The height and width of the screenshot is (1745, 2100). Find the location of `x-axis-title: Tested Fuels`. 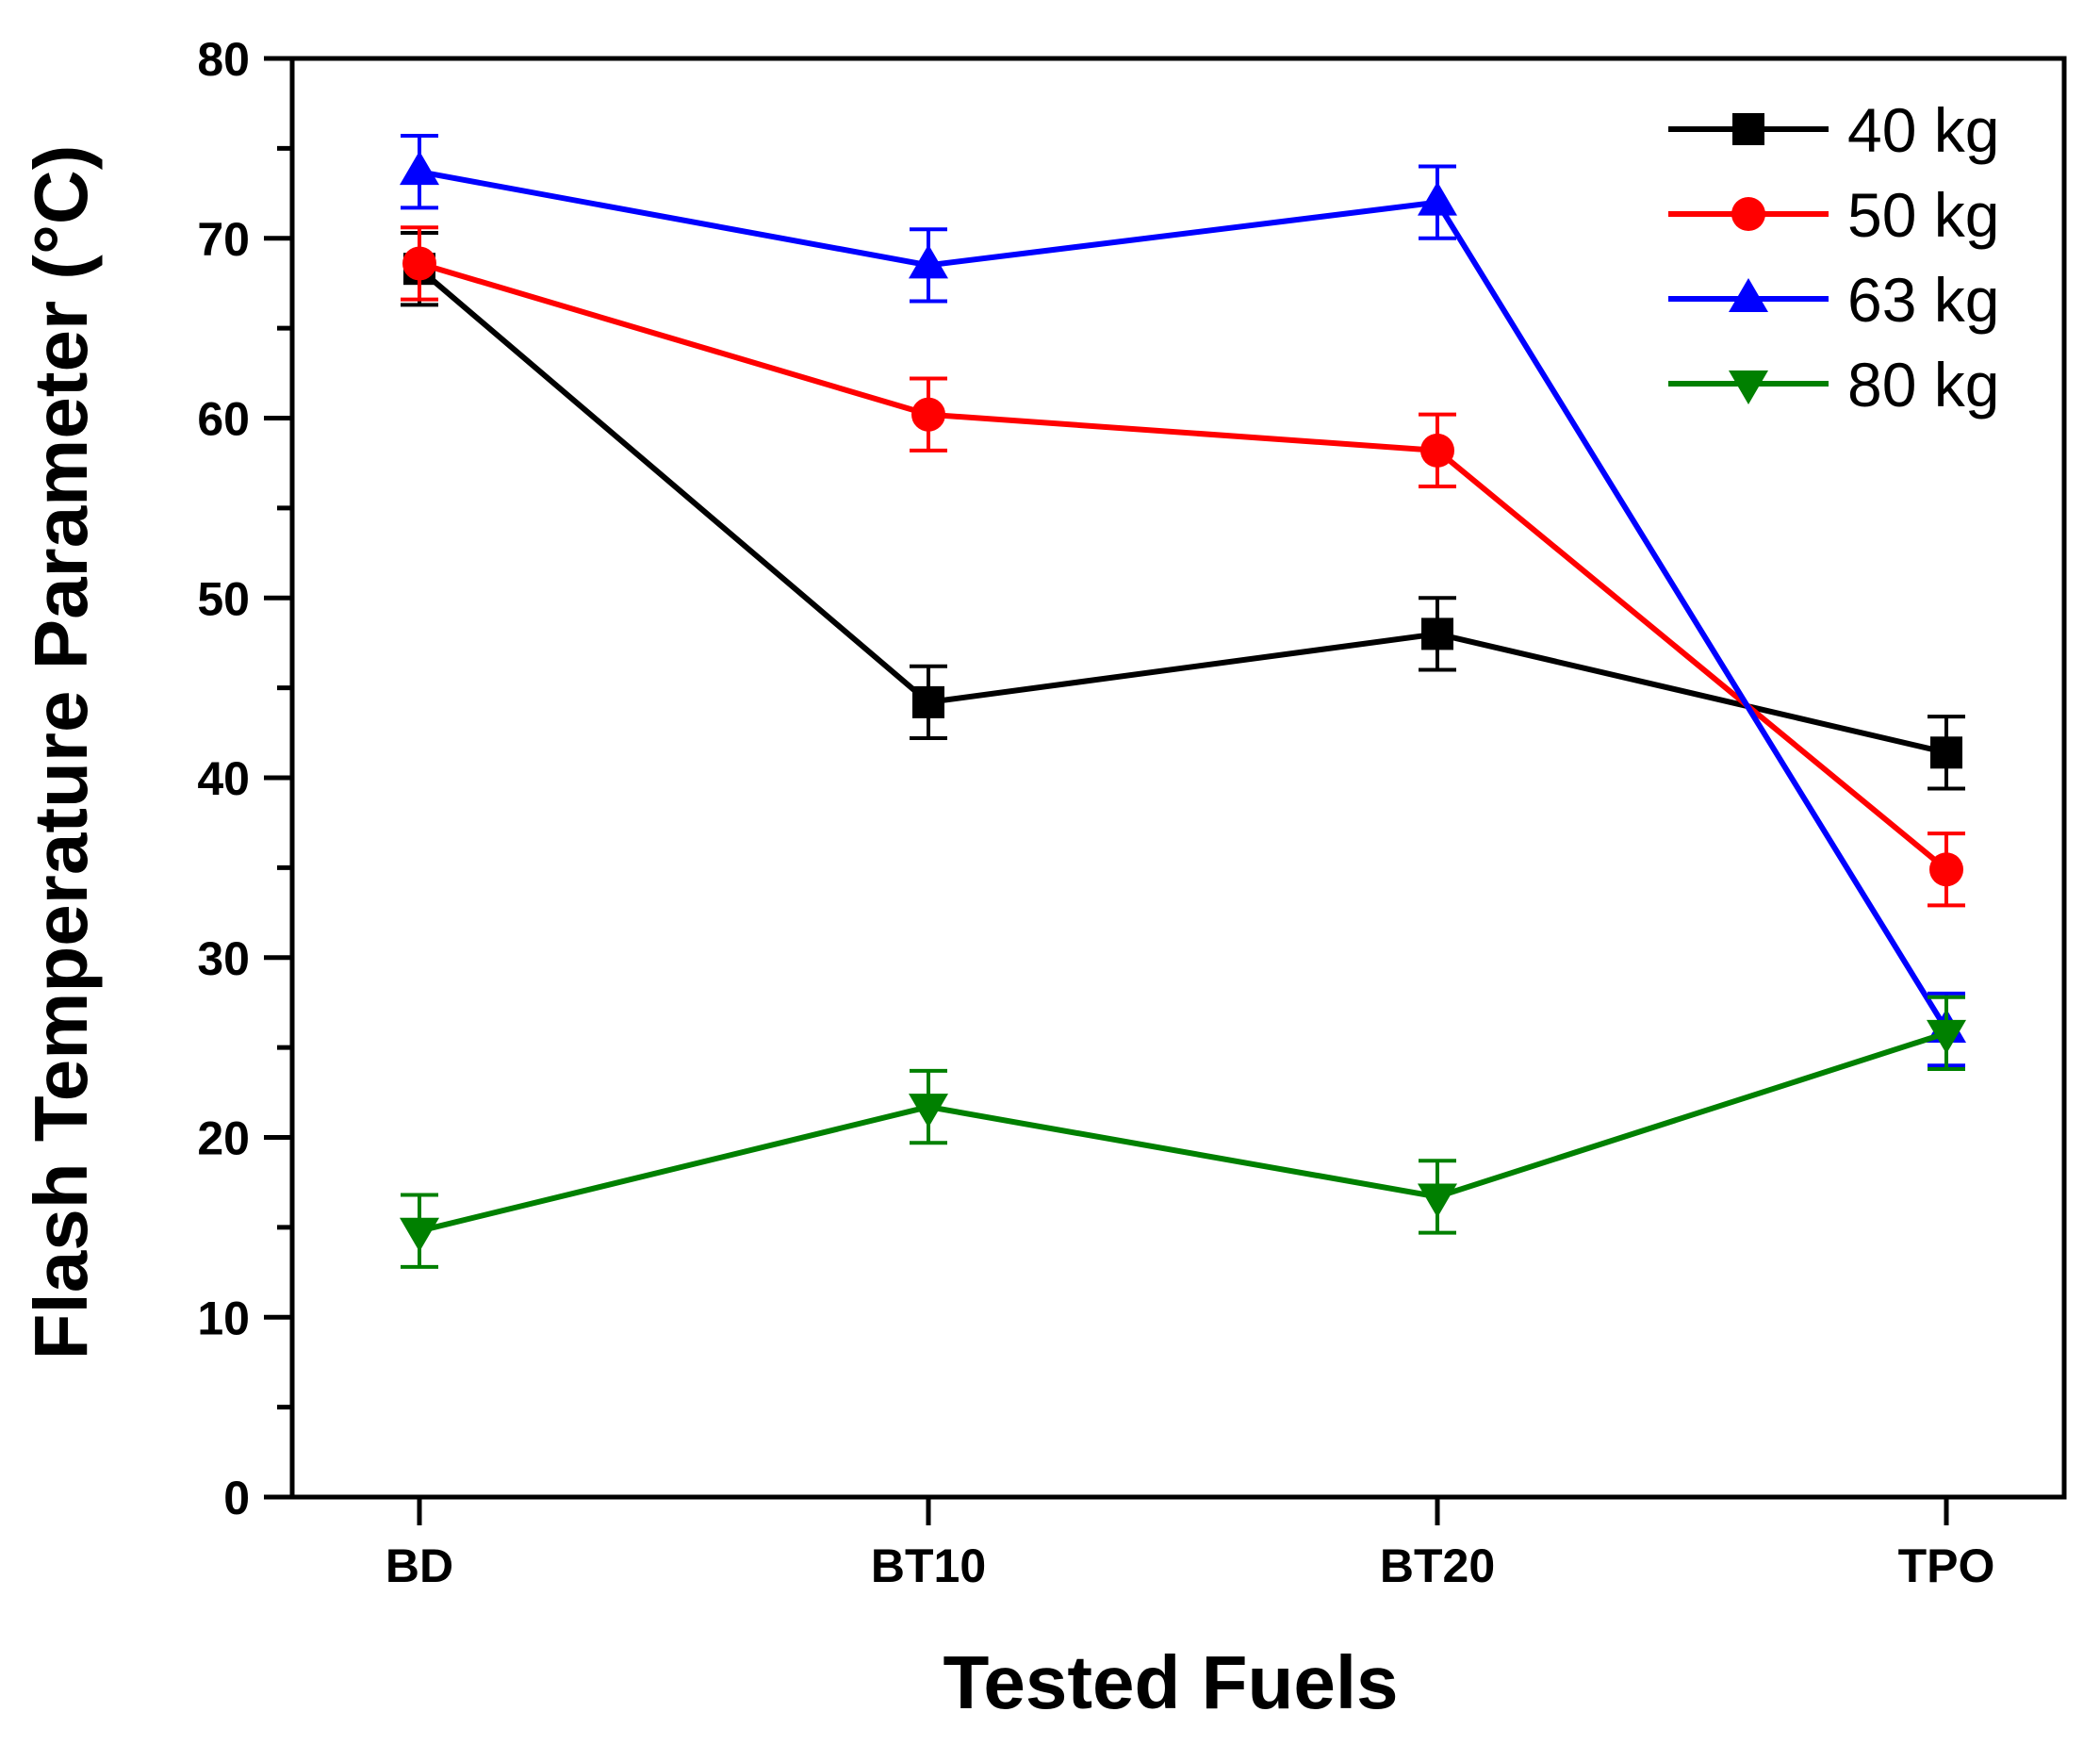

x-axis-title: Tested Fuels is located at coordinates (1170, 1682).